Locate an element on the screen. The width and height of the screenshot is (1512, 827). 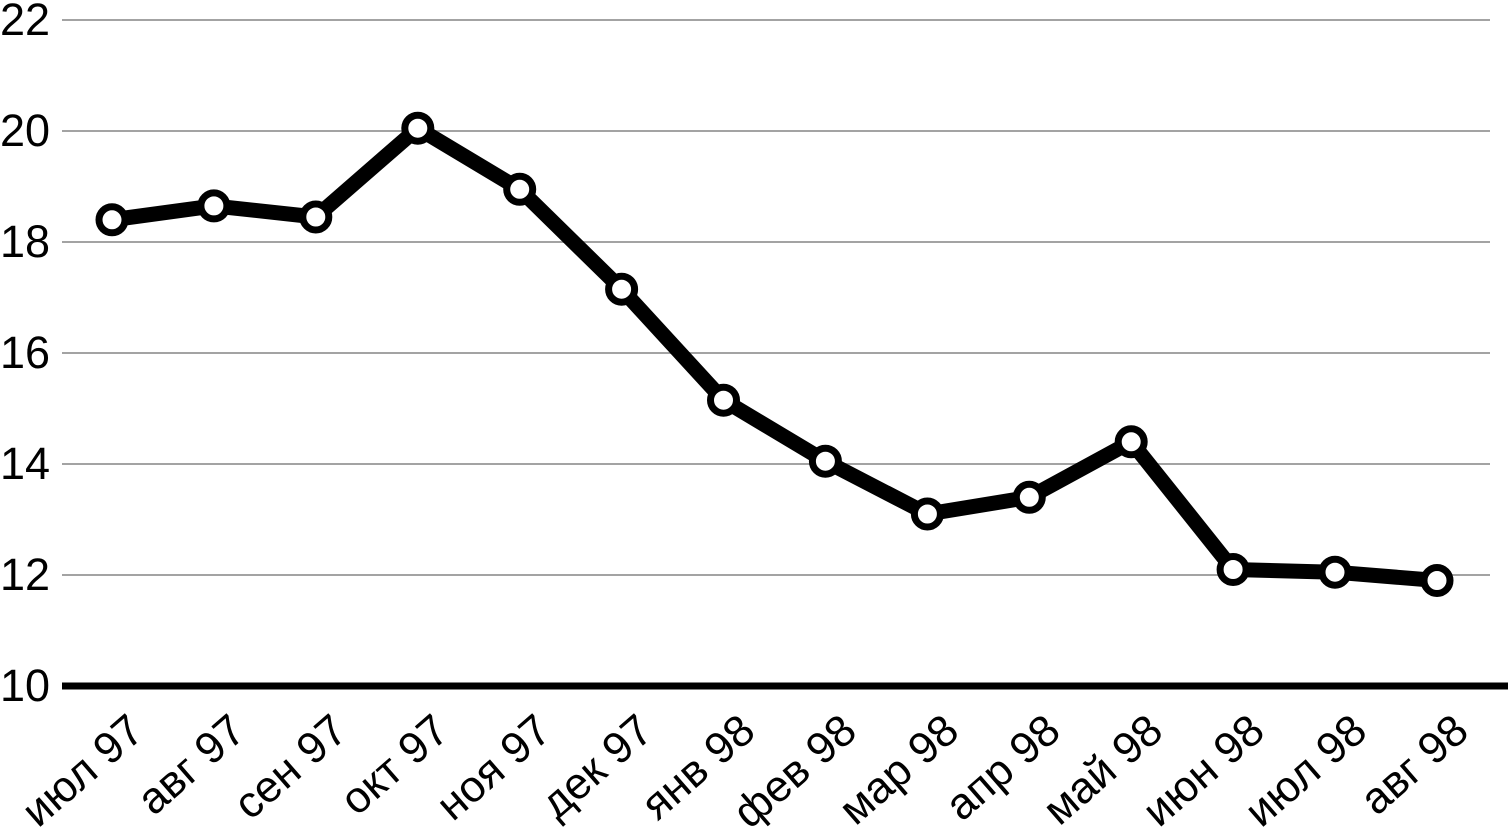
y-axis-tick-label: 16 is located at coordinates (25, 352).